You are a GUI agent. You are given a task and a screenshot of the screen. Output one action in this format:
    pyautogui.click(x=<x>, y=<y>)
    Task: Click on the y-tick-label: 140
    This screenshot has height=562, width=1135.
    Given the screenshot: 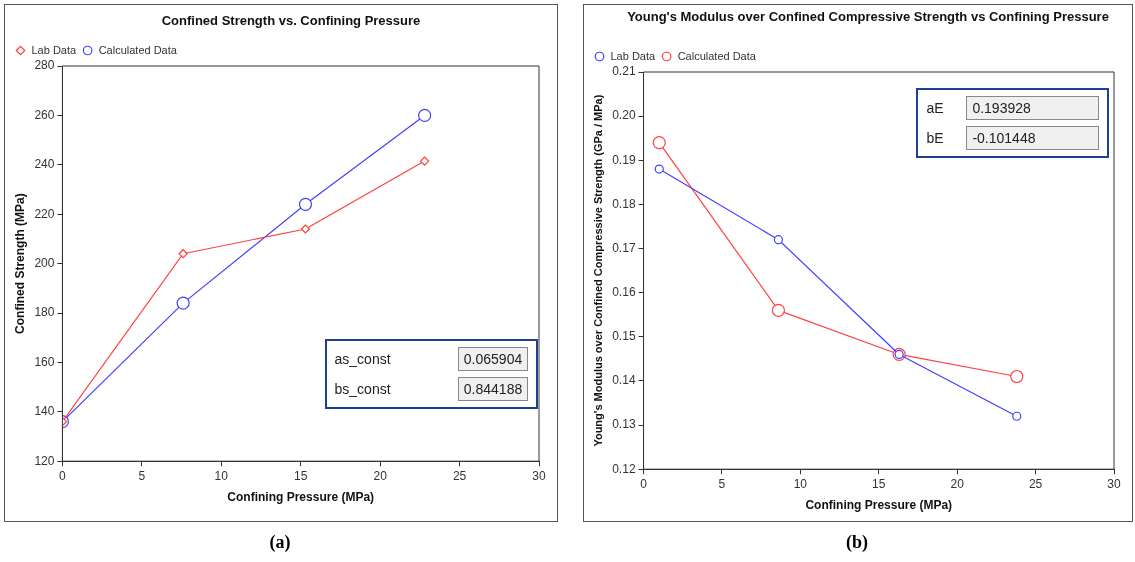 What is the action you would take?
    pyautogui.click(x=44, y=411)
    